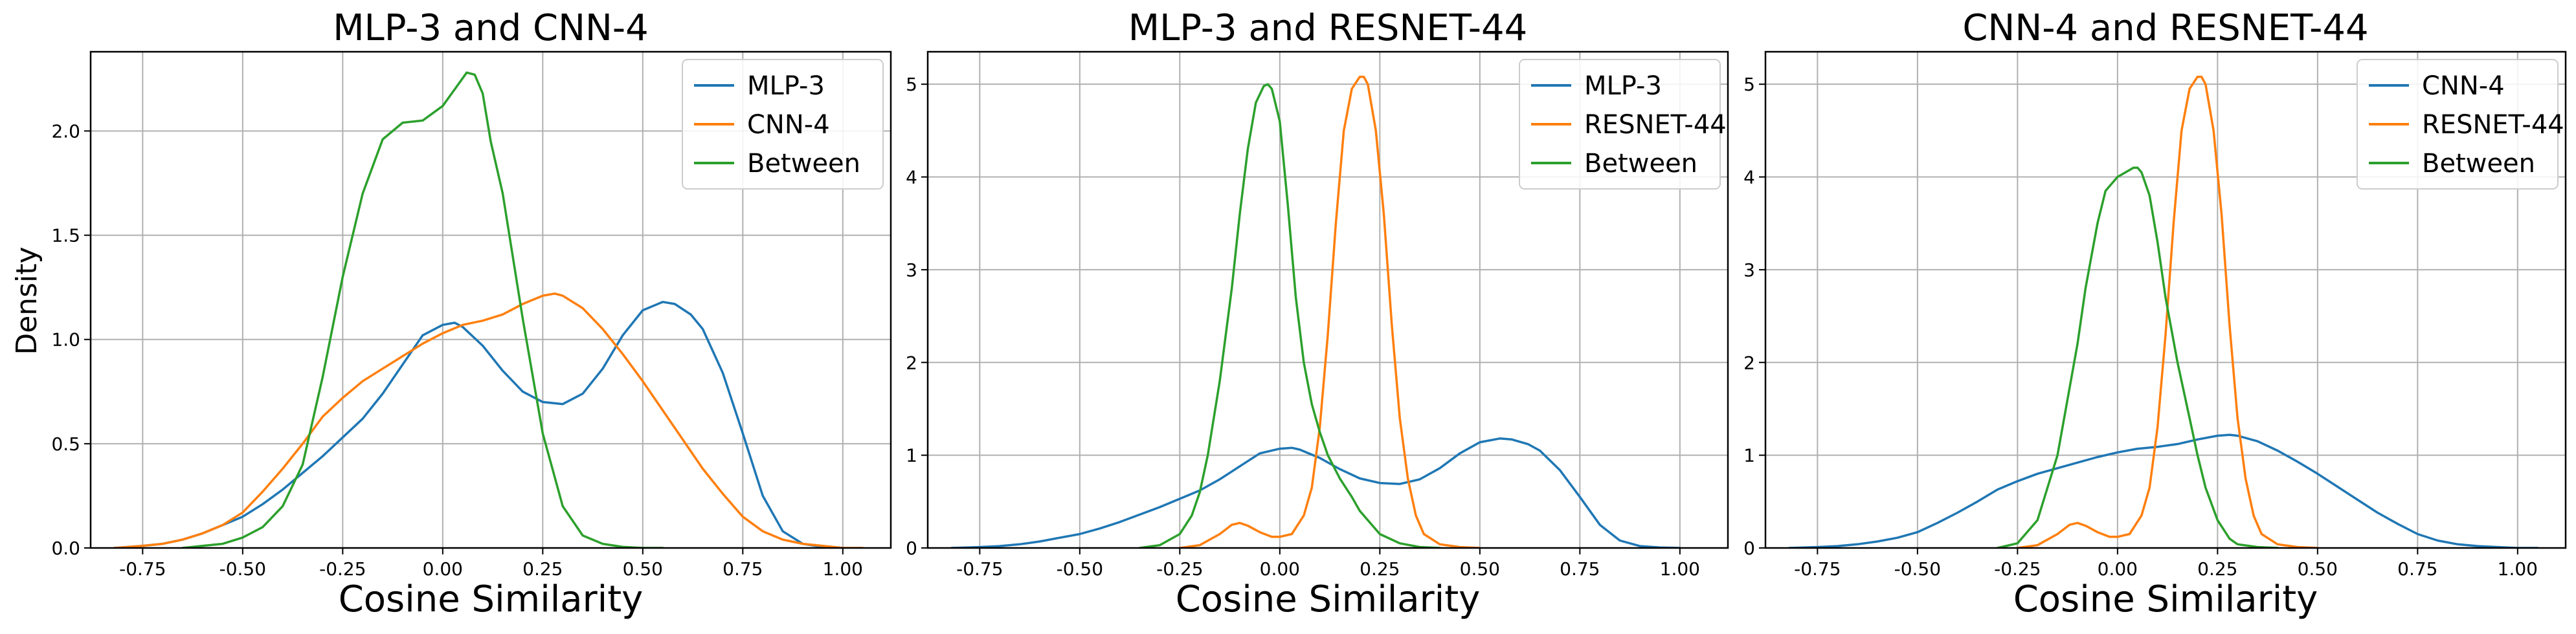  What do you see at coordinates (66, 340) in the screenshot?
I see `y-tick-label: 1.0` at bounding box center [66, 340].